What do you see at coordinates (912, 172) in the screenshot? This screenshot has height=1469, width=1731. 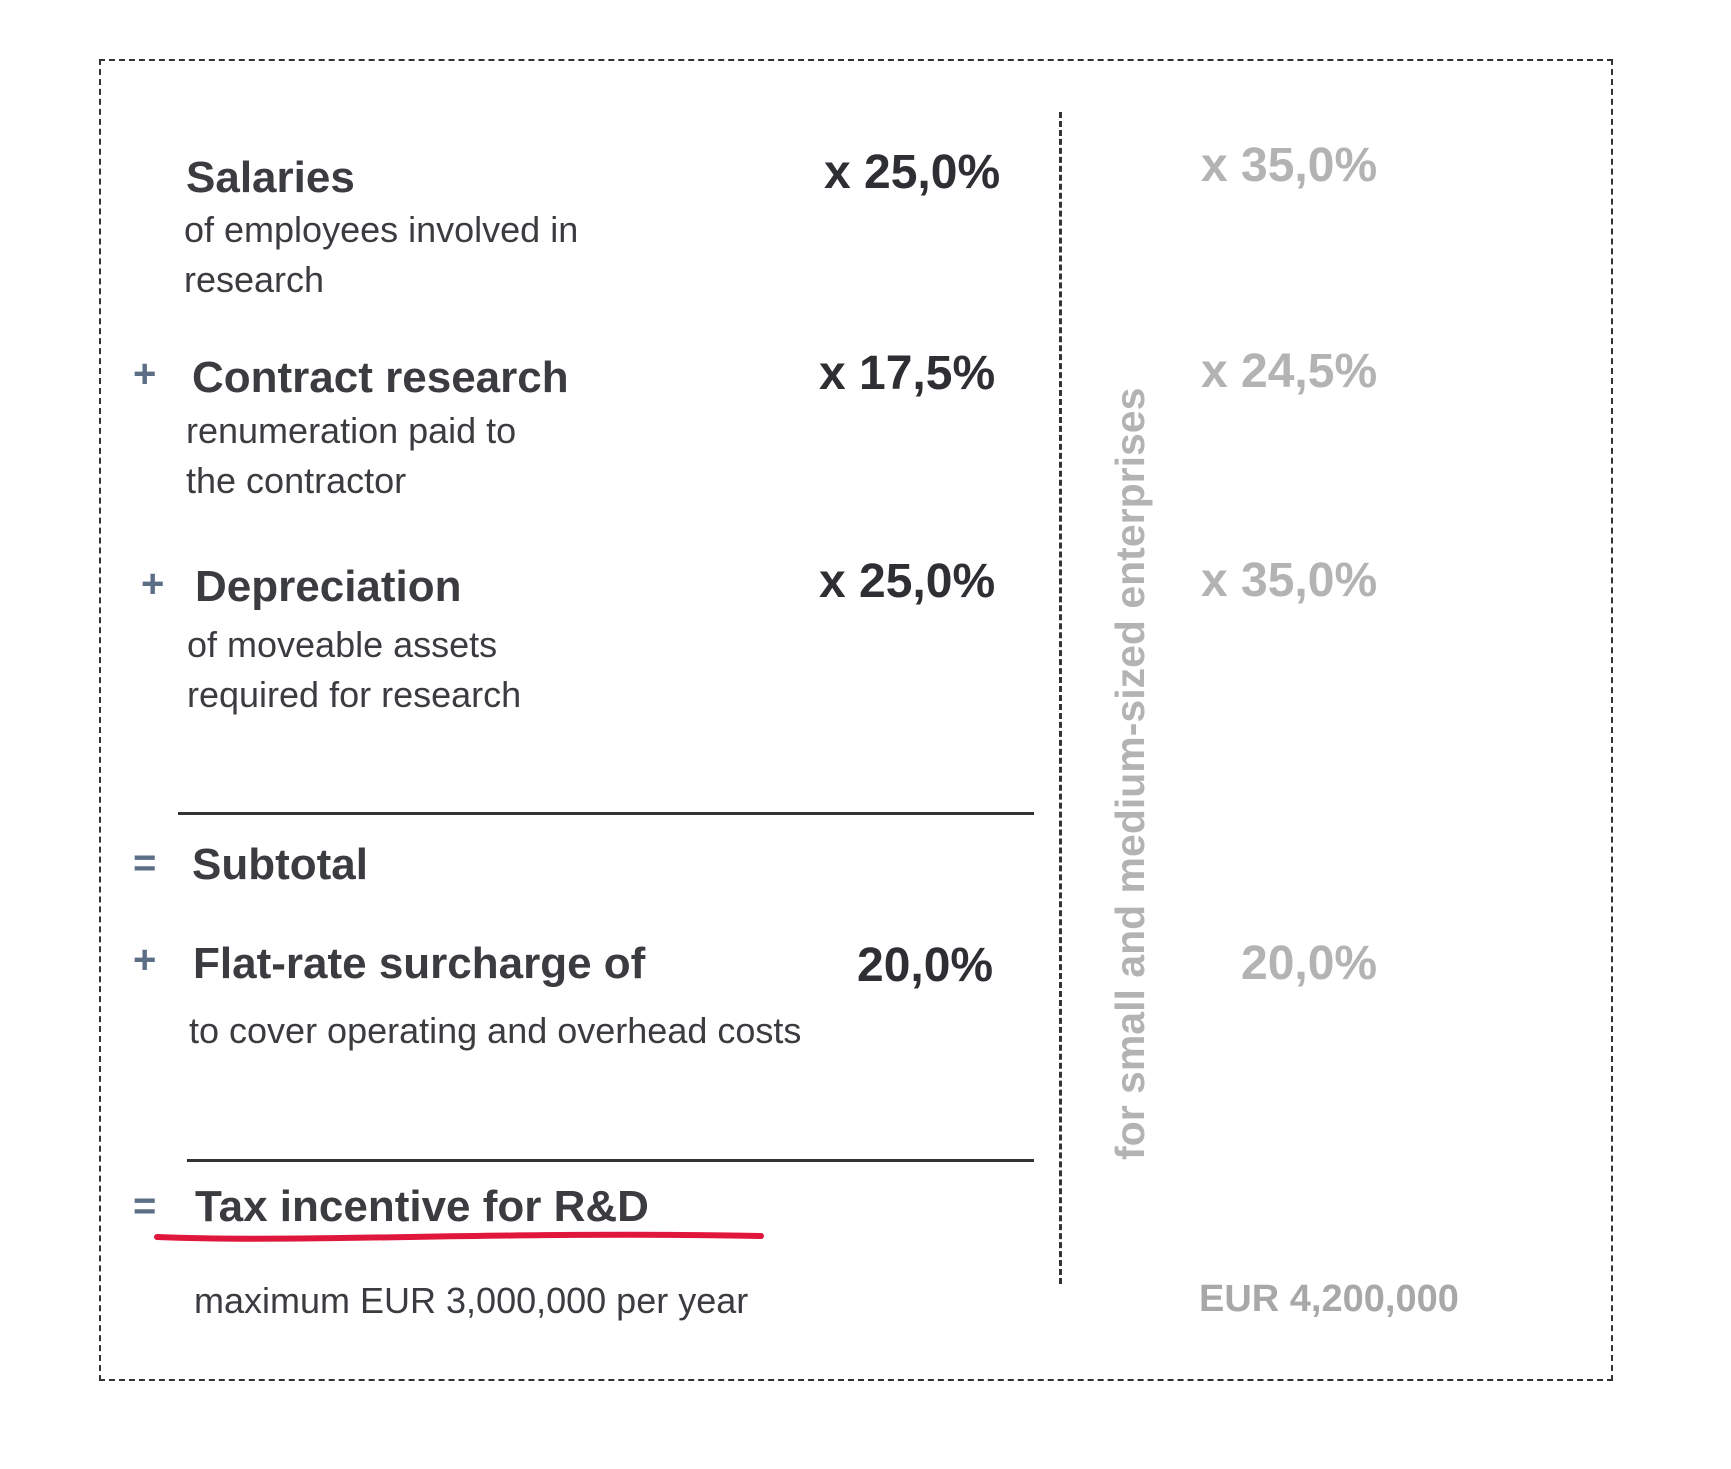 I see `salaries-rate: x 25,0%` at bounding box center [912, 172].